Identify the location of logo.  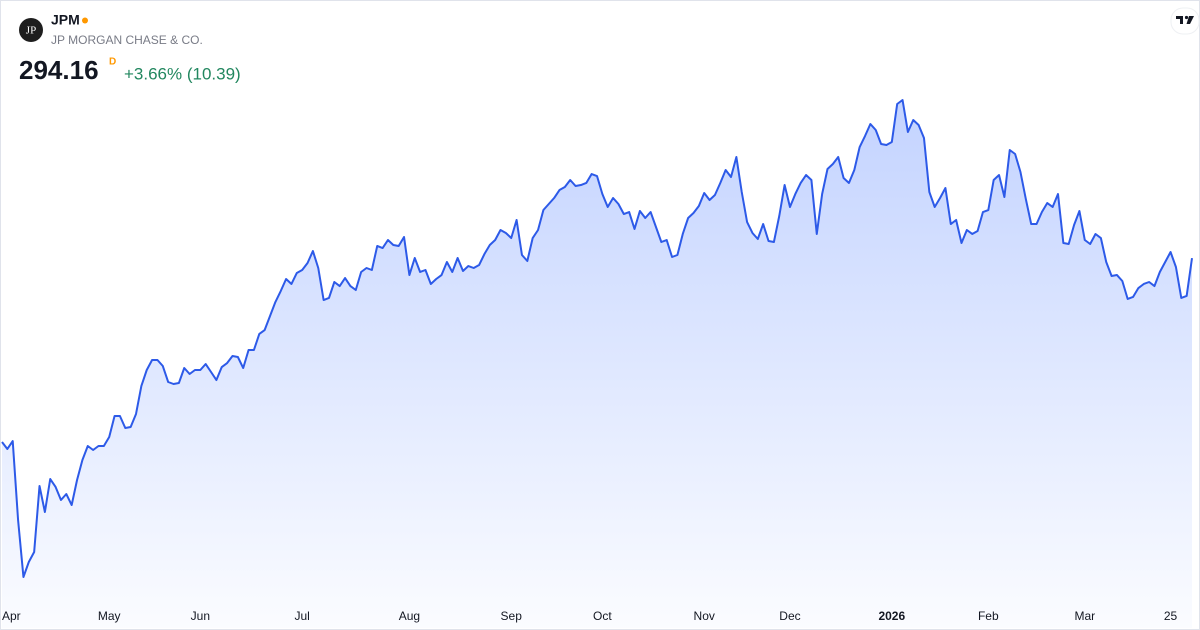
(31, 30).